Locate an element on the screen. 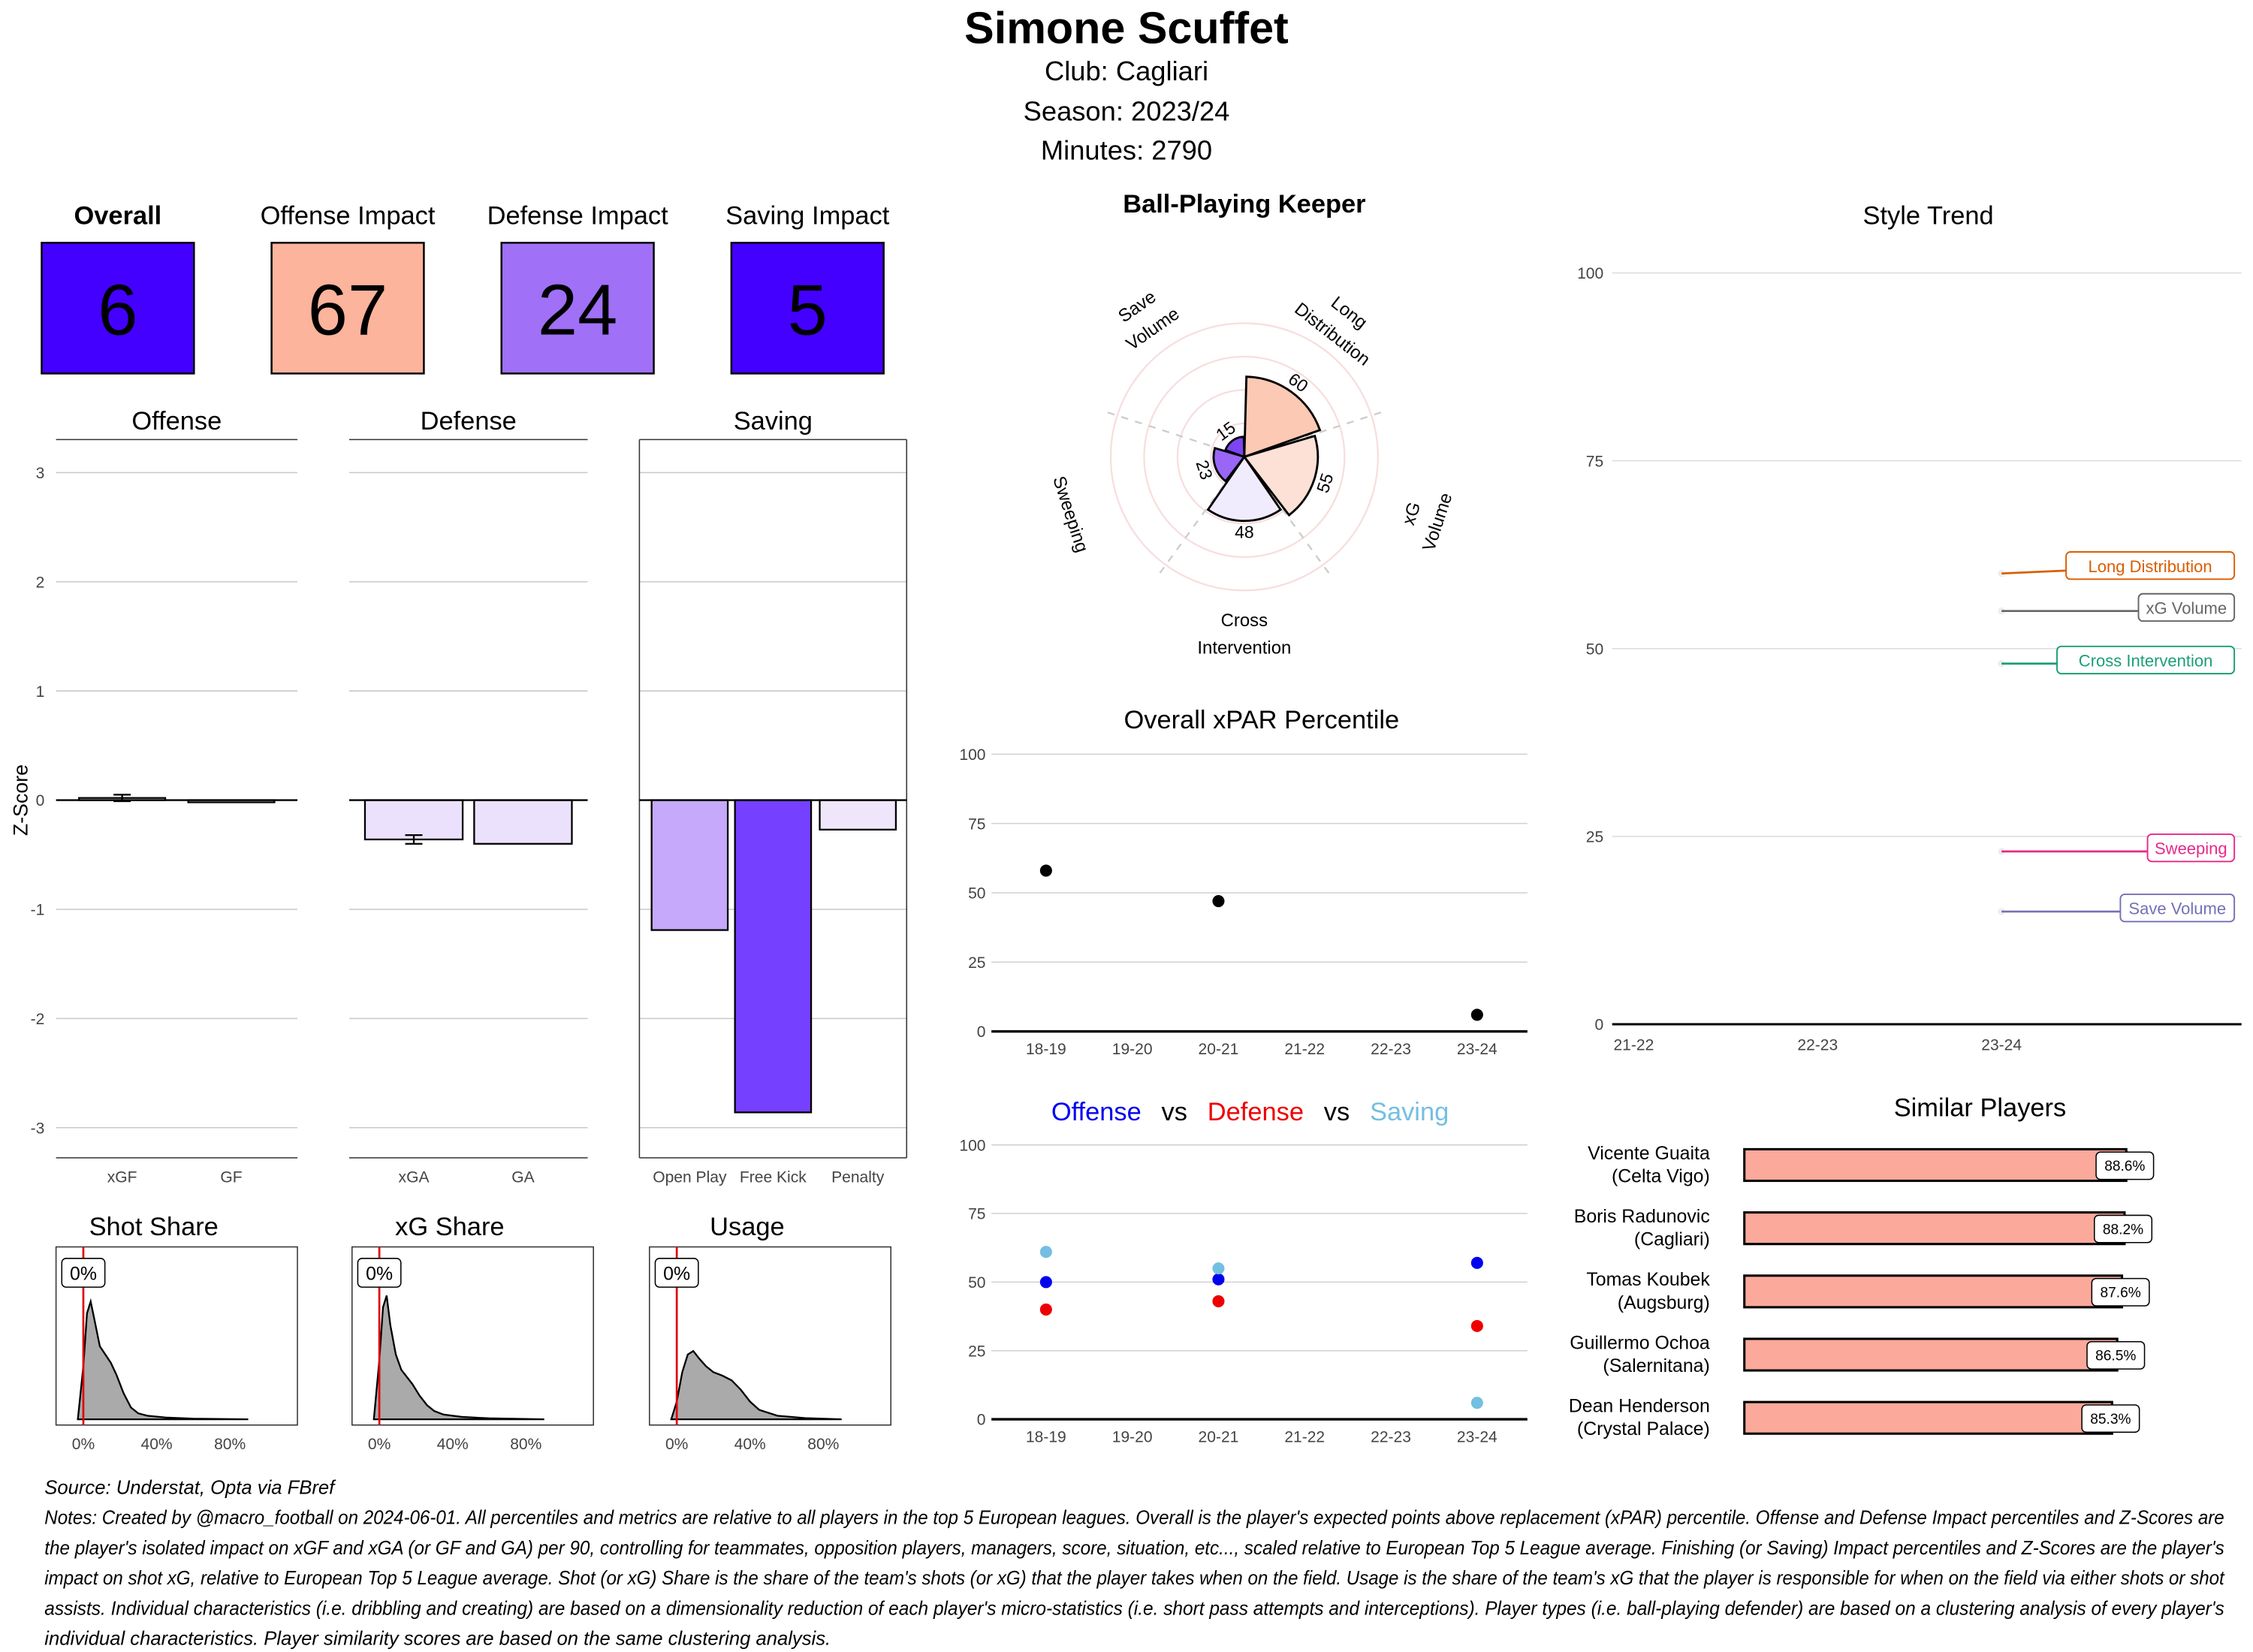 Image resolution: width=2253 pixels, height=1652 pixels. similar-player-row: Guillermo Ochoa (Salernitana) 86.5% is located at coordinates (1858, 1354).